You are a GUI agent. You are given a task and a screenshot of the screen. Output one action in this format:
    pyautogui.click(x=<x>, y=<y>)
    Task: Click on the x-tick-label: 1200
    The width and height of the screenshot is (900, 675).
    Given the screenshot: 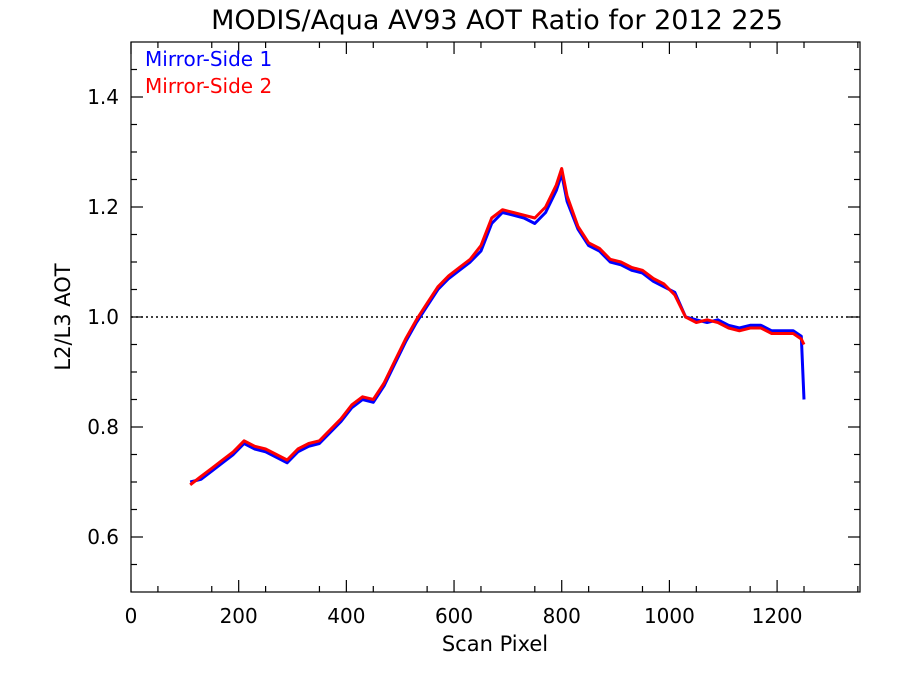 What is the action you would take?
    pyautogui.click(x=777, y=616)
    